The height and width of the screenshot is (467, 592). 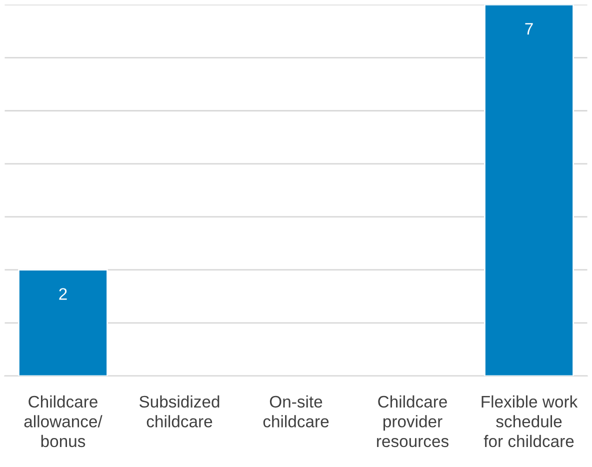 I want to click on x-tick-label: Childcare allowance/ bonus, so click(x=63, y=421).